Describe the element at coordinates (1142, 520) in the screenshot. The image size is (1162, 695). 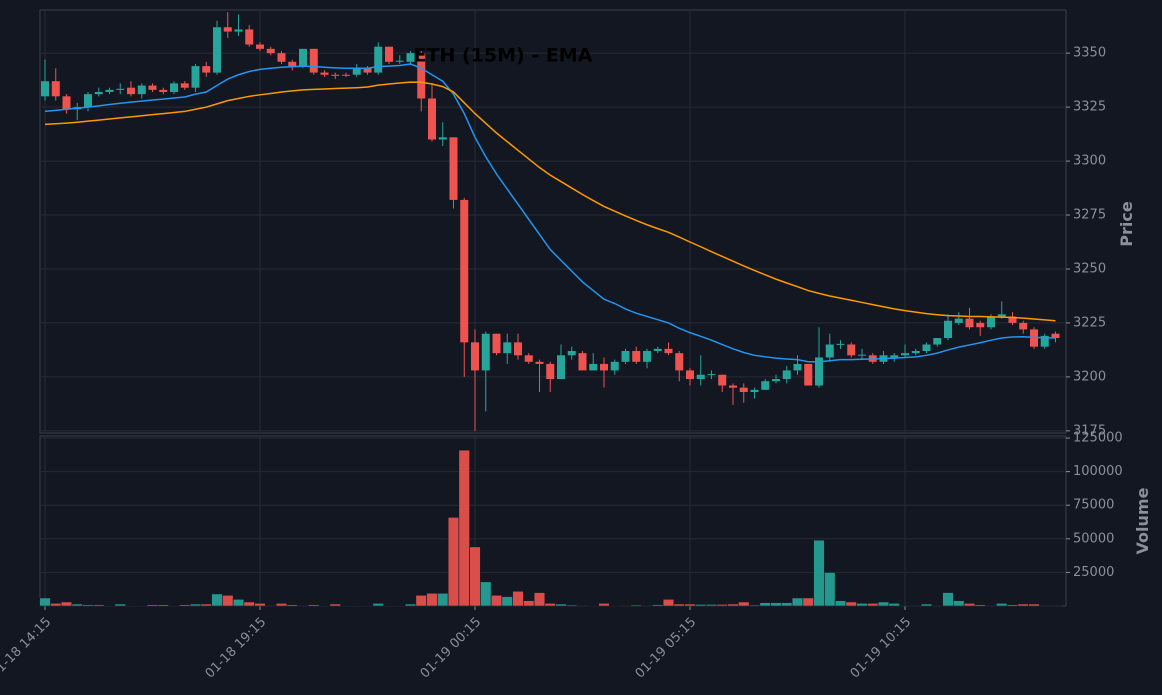
I see `y-axis-label: Volume` at that location.